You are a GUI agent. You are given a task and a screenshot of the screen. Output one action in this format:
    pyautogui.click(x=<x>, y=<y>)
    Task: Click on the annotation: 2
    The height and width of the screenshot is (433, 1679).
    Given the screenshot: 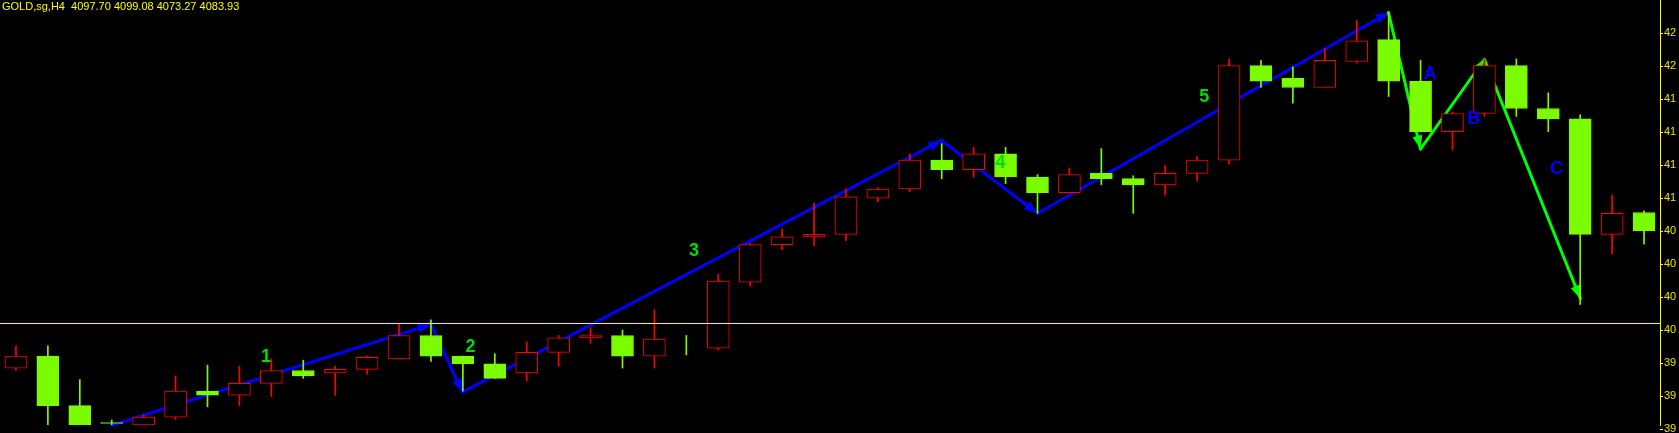 What is the action you would take?
    pyautogui.click(x=470, y=346)
    